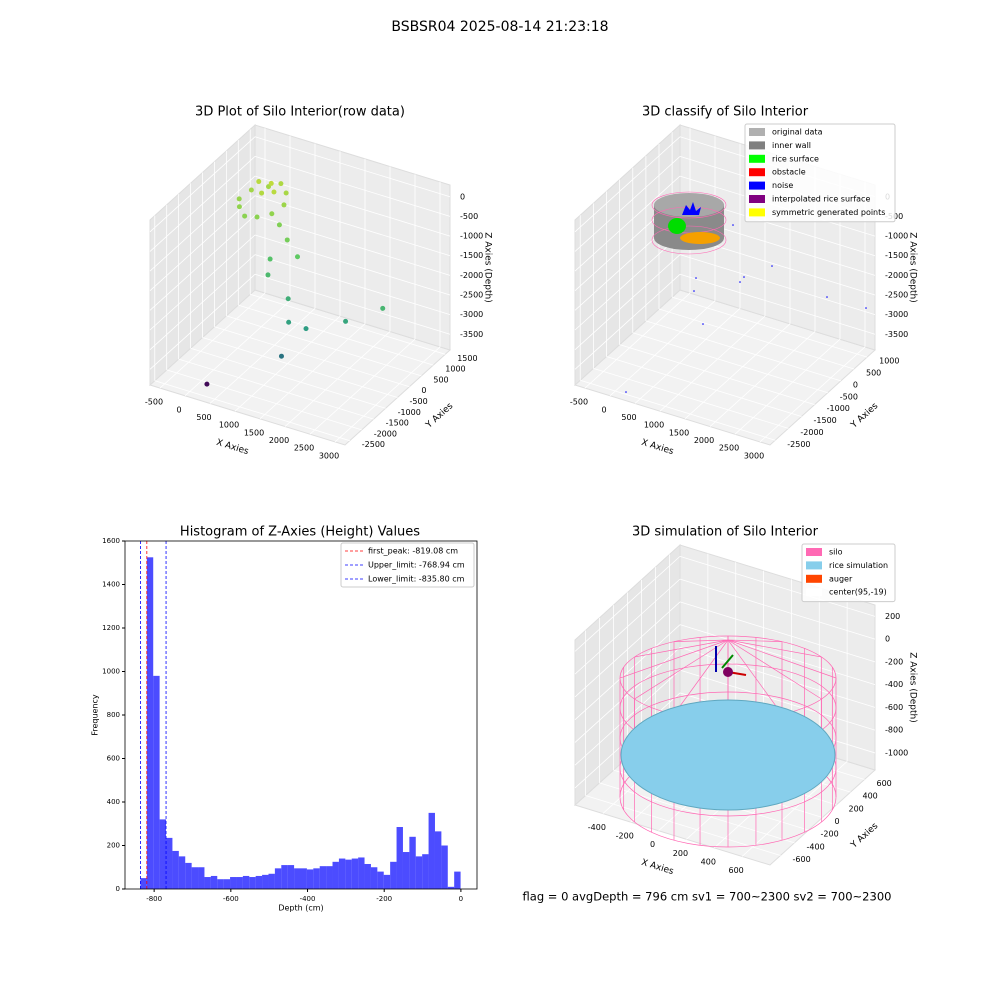 This screenshot has width=1000, height=1000. I want to click on y-tick-label: -2000, so click(811, 432).